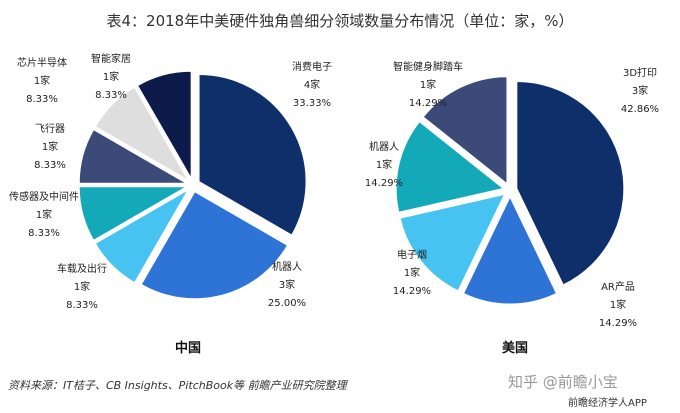  What do you see at coordinates (515, 348) in the screenshot?
I see `region-label: 美国` at bounding box center [515, 348].